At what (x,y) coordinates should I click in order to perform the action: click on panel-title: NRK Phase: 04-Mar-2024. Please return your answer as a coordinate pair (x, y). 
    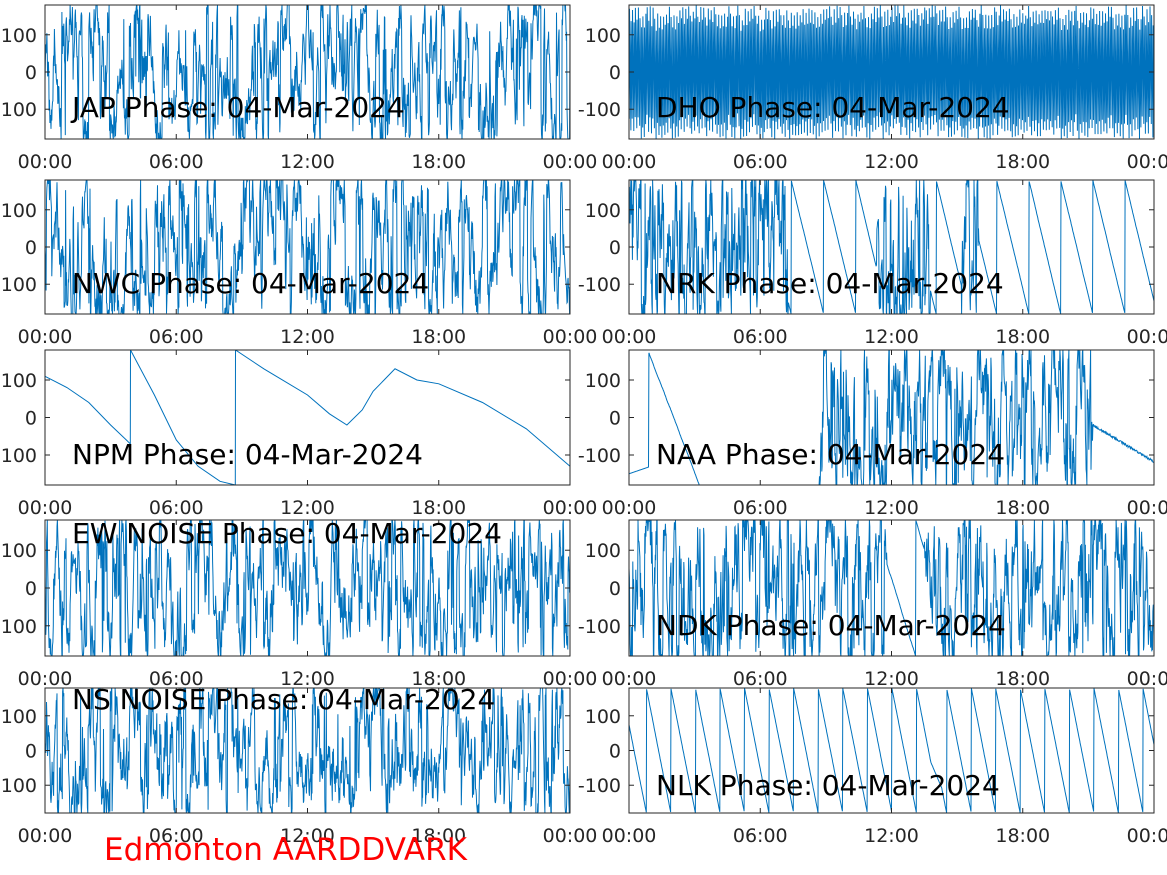
    Looking at the image, I should click on (830, 283).